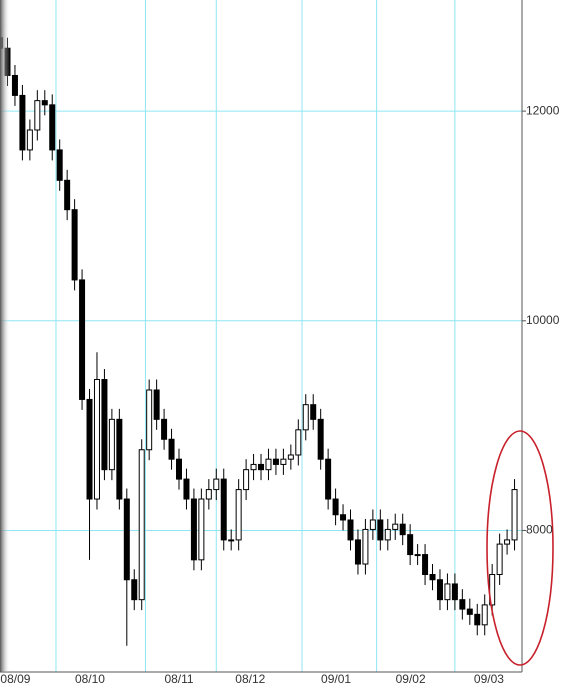  What do you see at coordinates (411, 678) in the screenshot?
I see `x-tick-label: 09/02` at bounding box center [411, 678].